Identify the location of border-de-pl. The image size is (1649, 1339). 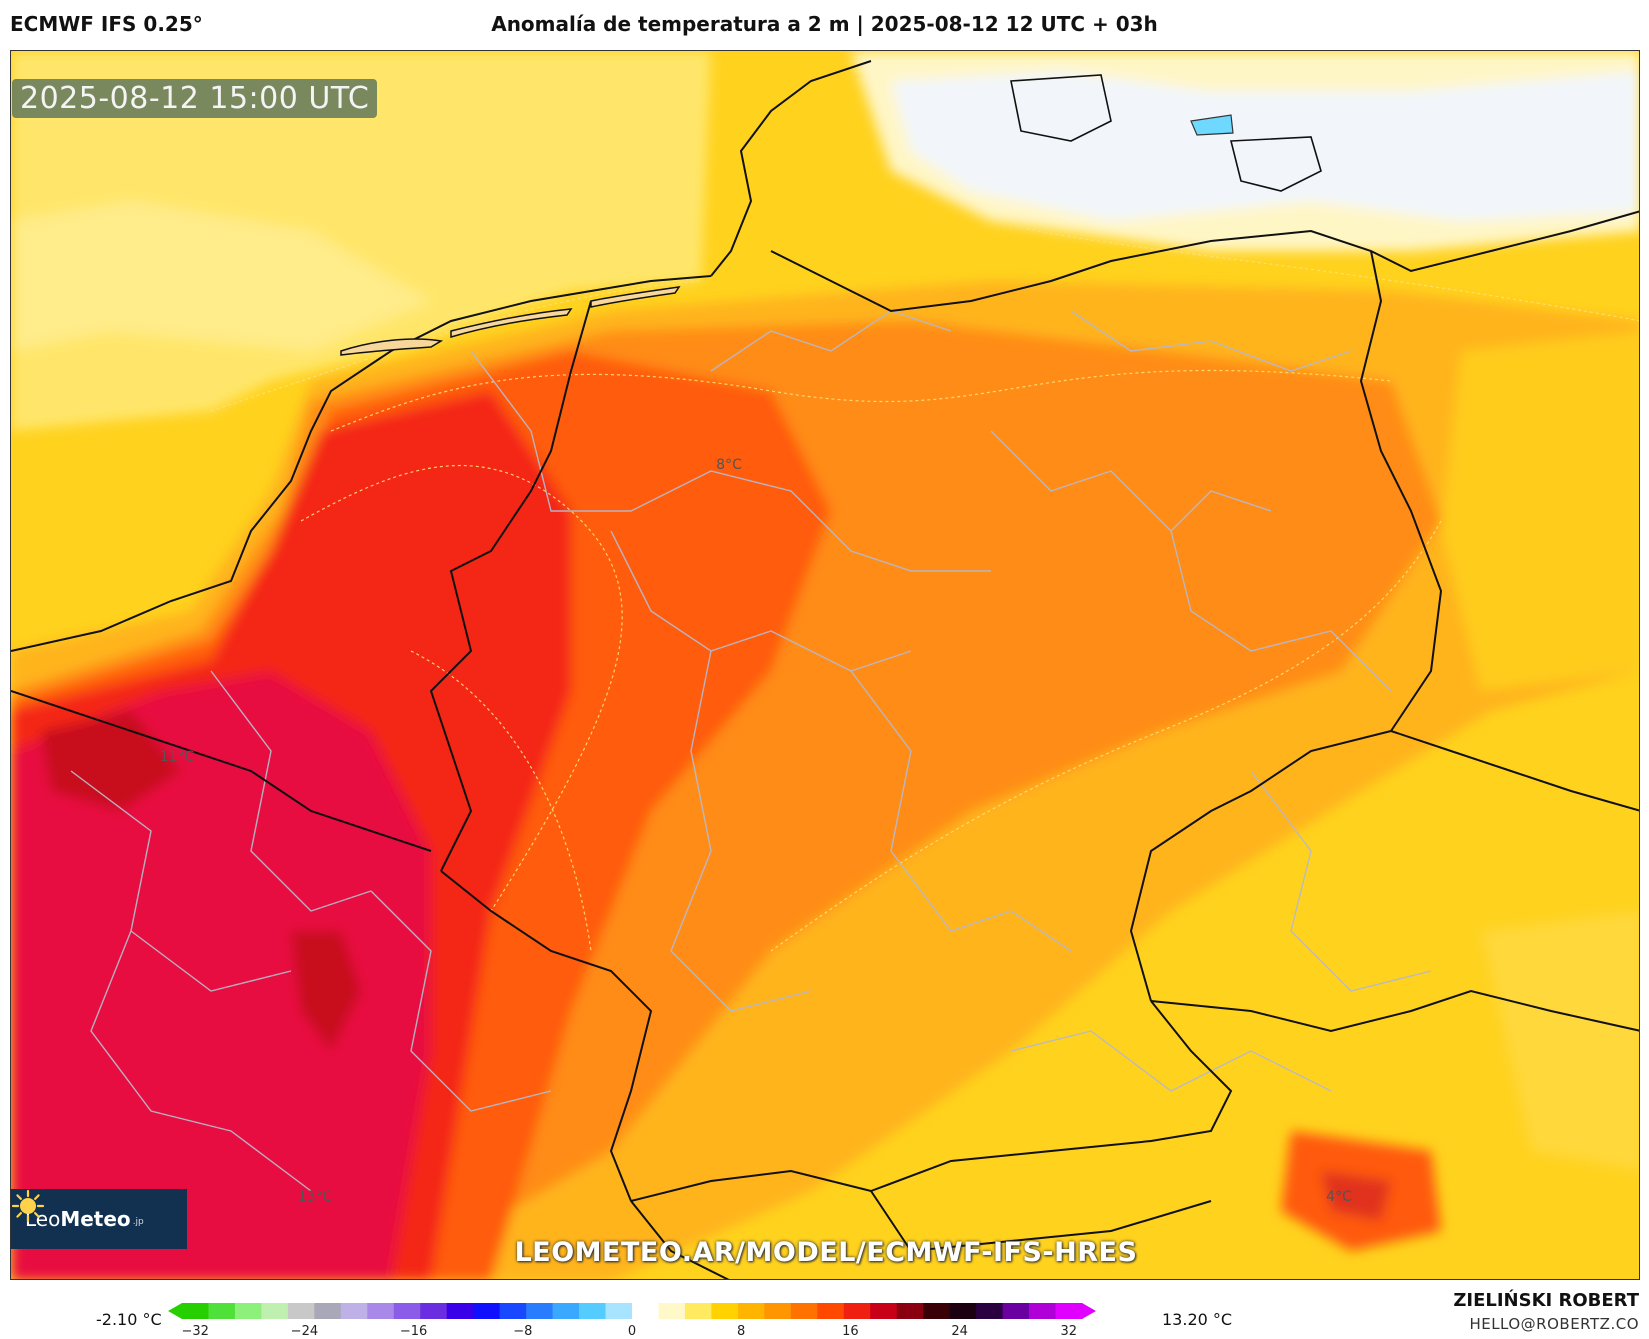
(1401, 491).